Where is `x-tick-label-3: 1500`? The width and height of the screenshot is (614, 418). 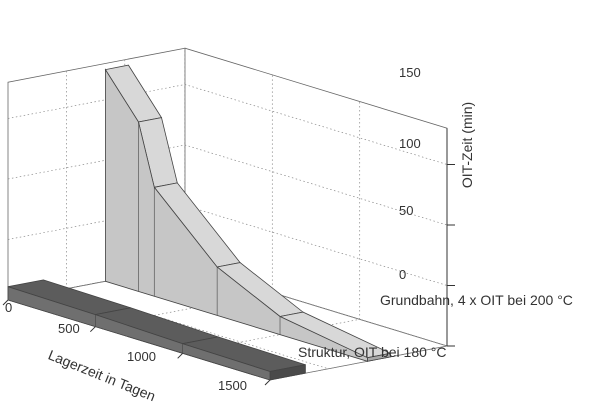 x-tick-label-3: 1500 is located at coordinates (232, 385).